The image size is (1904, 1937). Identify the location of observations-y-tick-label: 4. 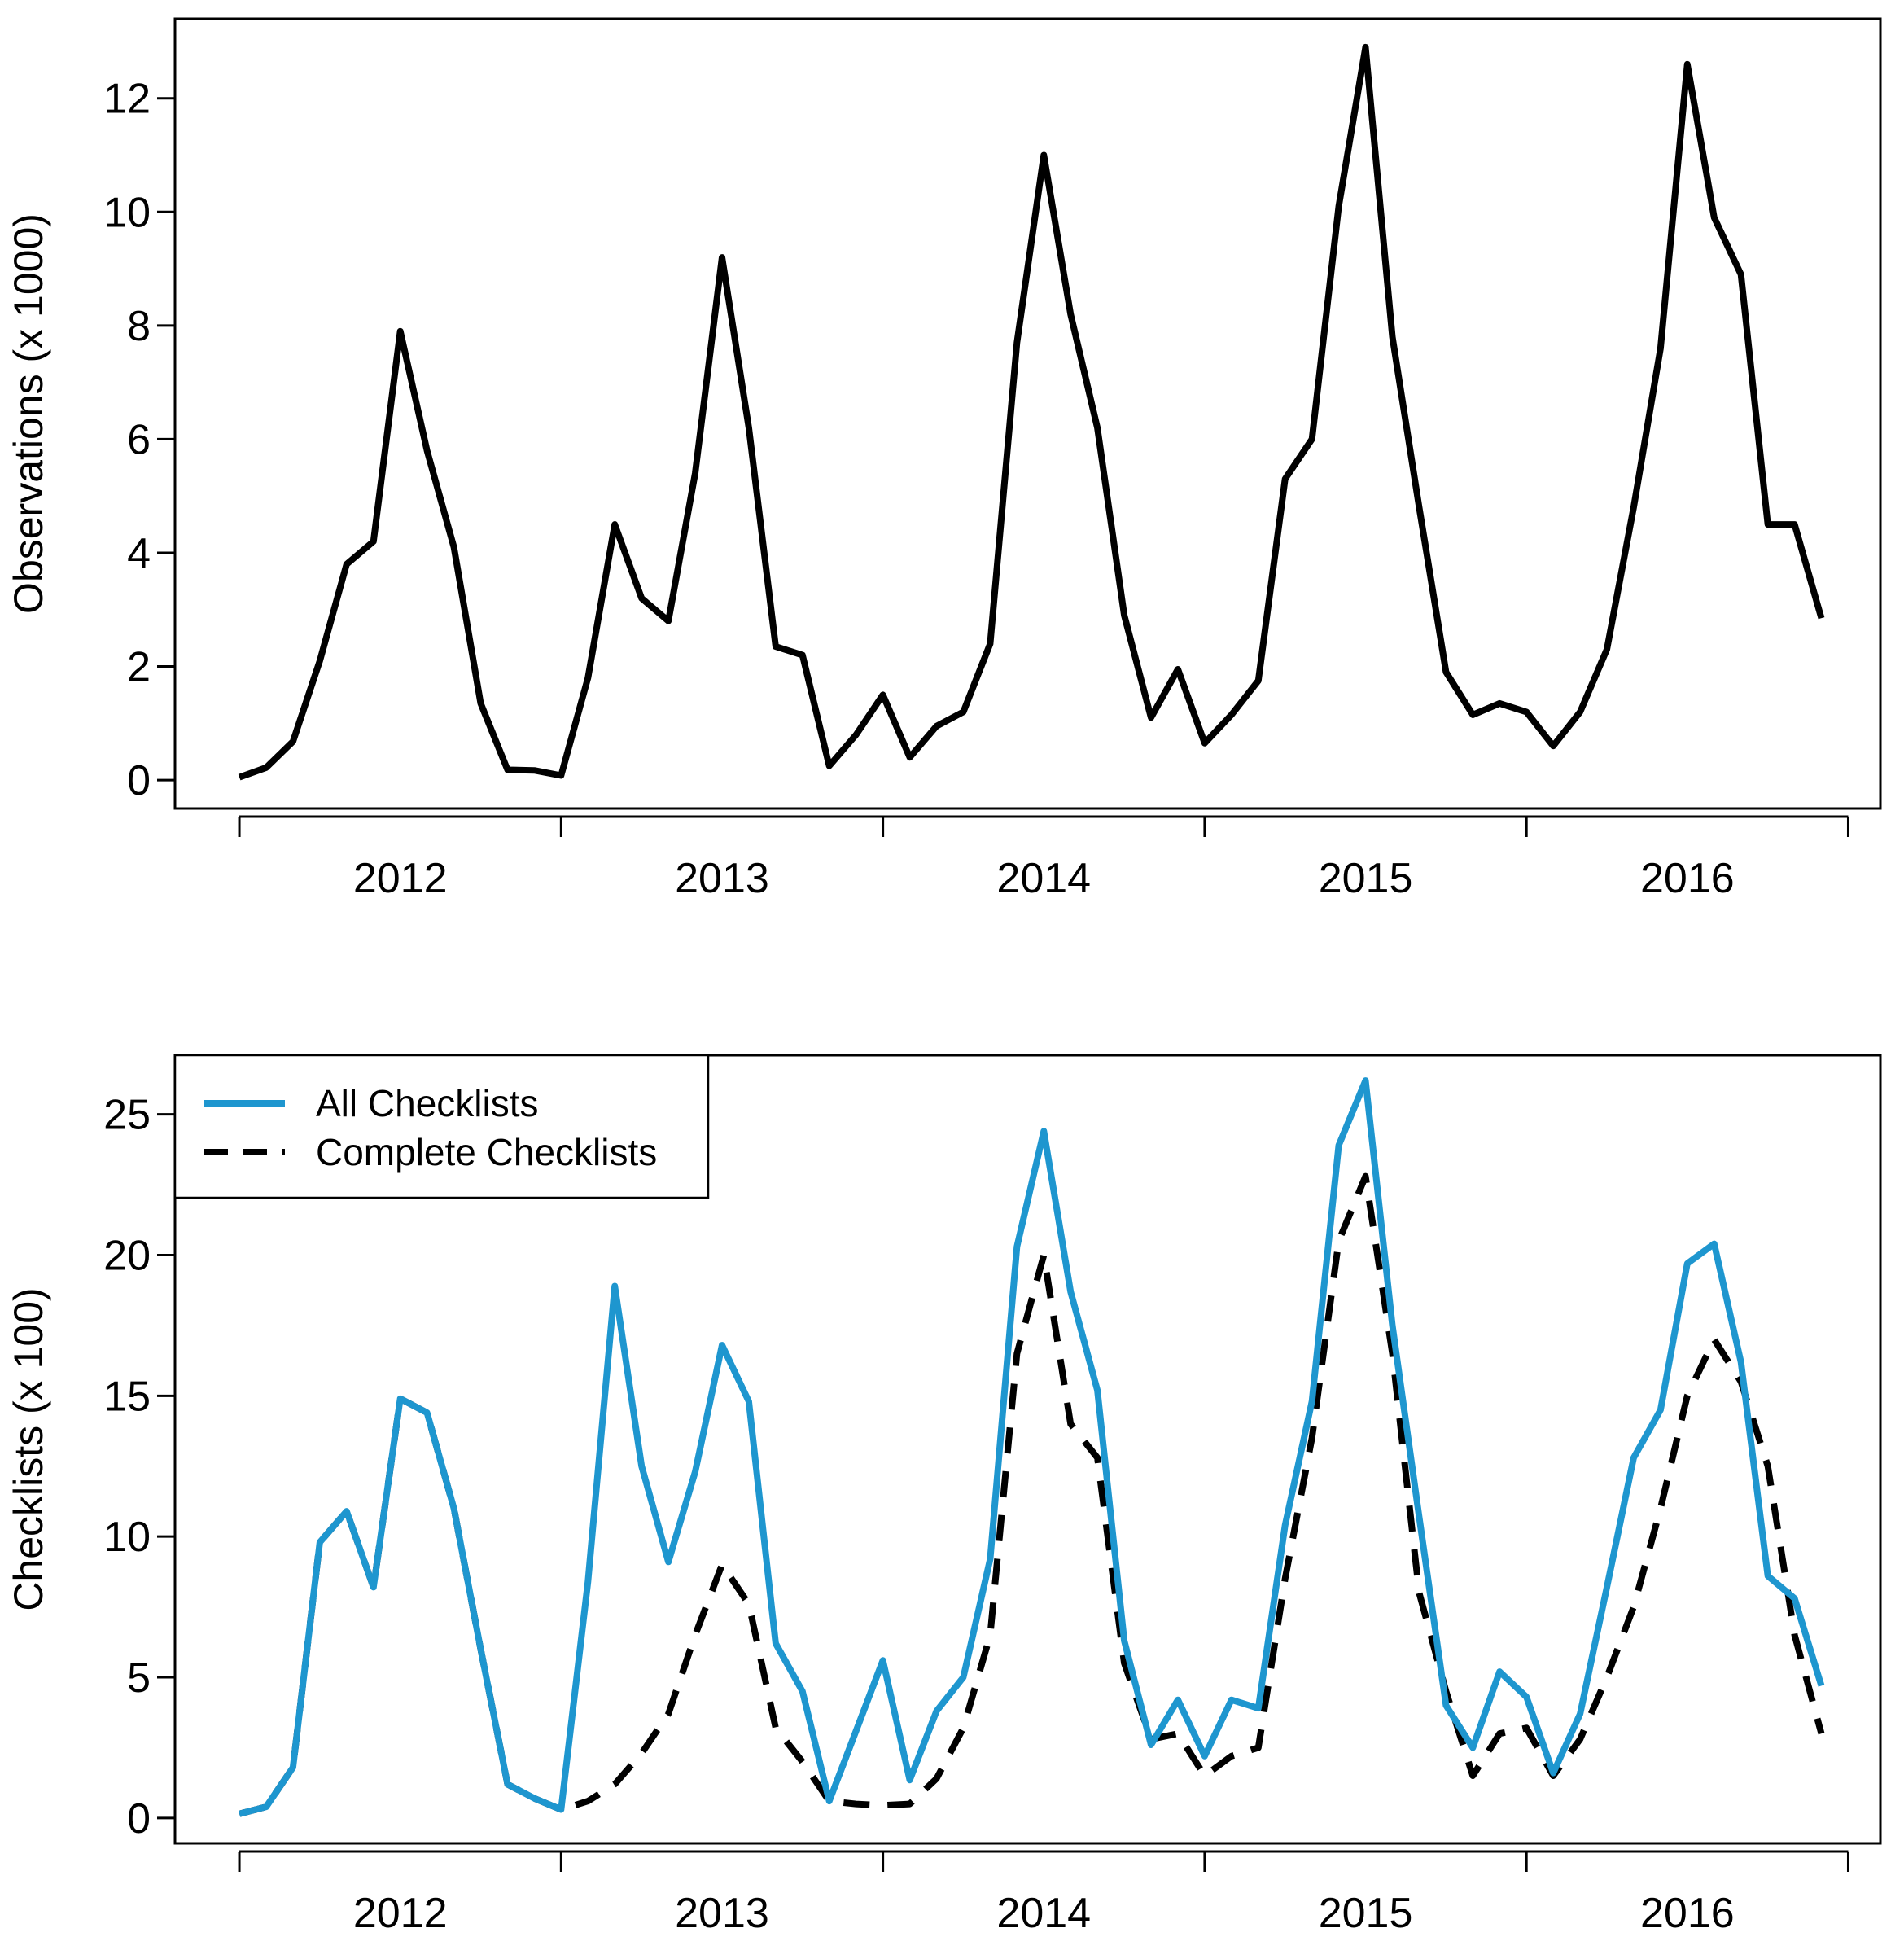
(139, 553).